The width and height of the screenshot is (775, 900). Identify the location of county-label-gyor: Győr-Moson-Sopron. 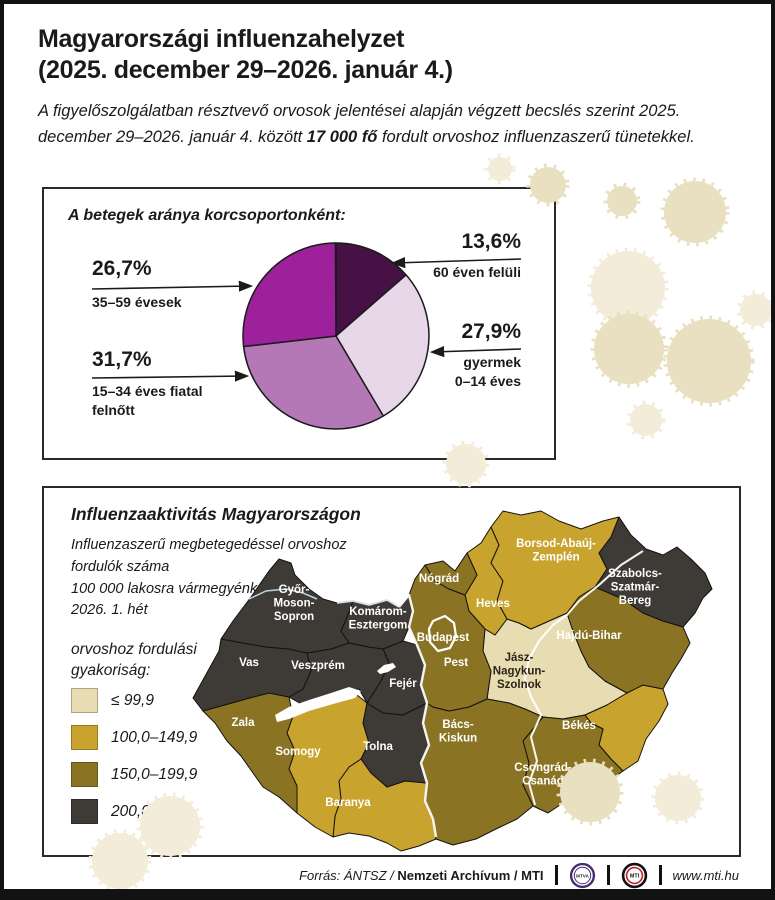
(294, 603).